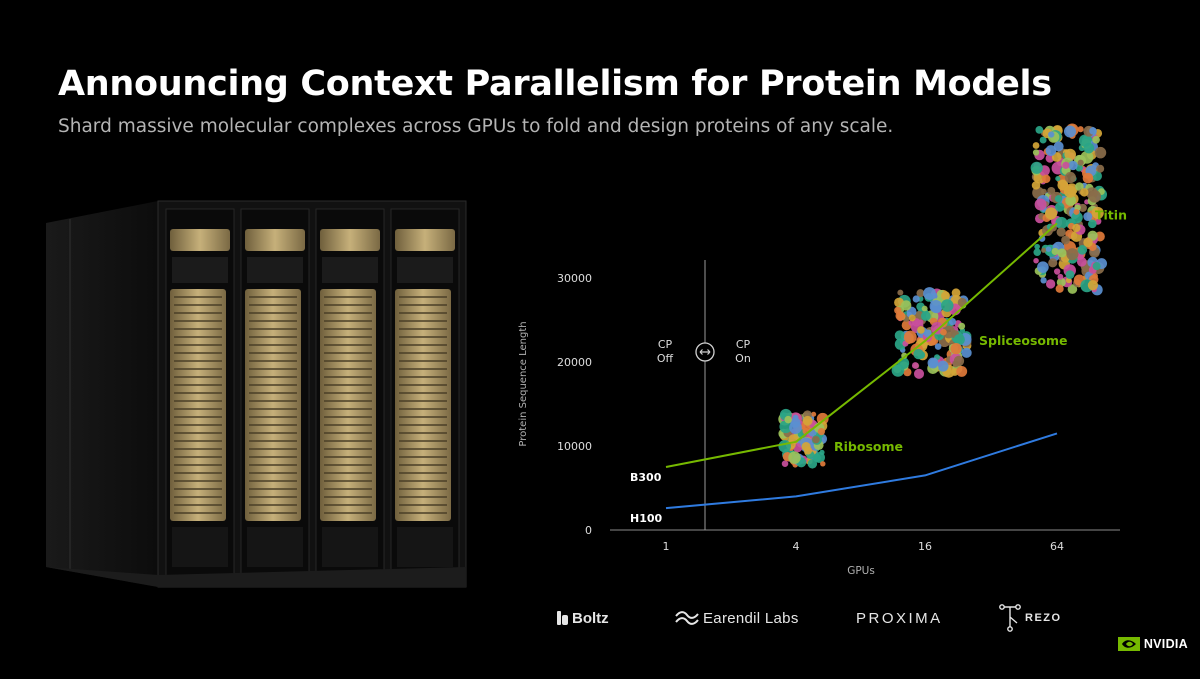 The image size is (1200, 679). I want to click on rack-side-panel, so click(102, 394).